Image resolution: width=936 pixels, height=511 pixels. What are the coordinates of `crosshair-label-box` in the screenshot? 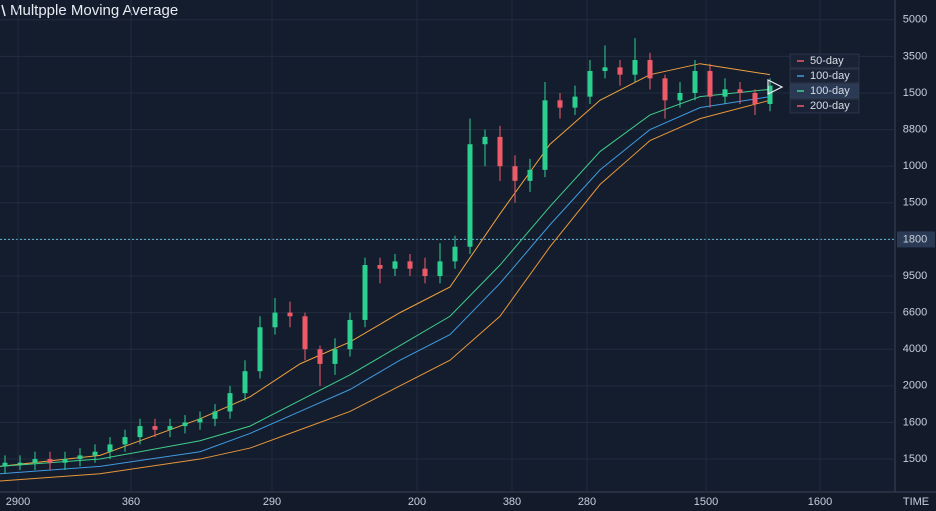 It's located at (916, 239).